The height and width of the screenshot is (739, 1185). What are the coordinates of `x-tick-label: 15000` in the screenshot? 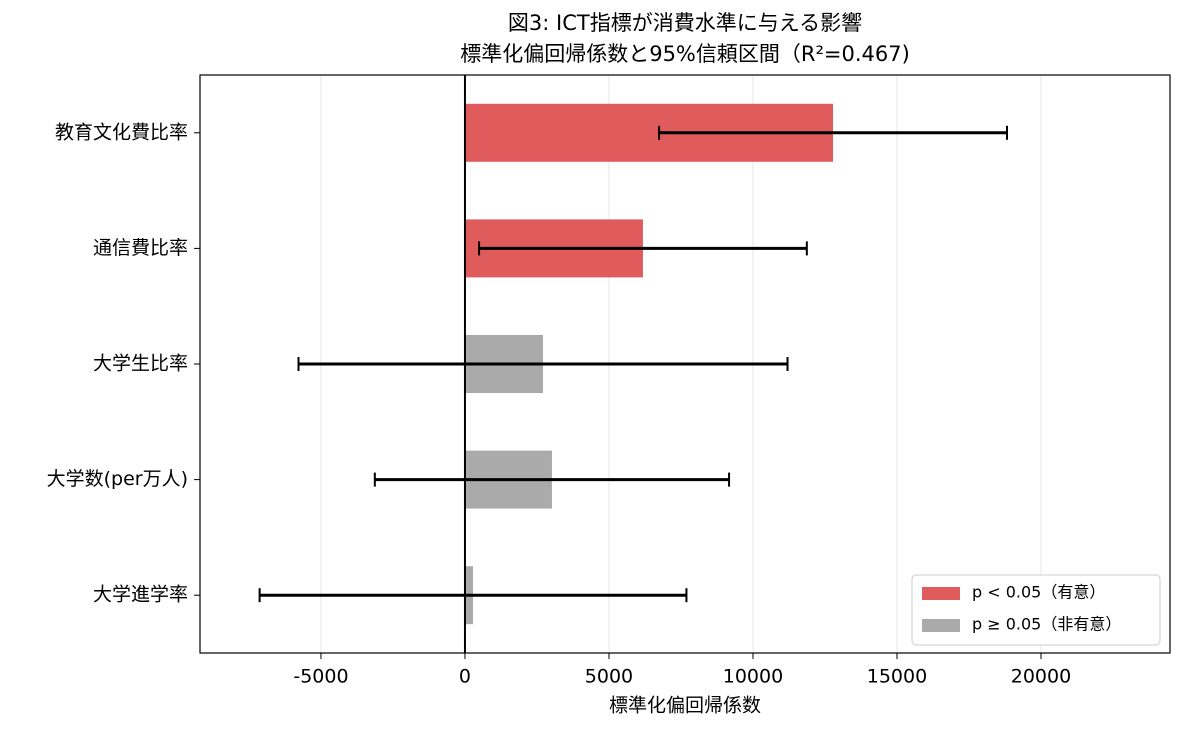 It's located at (897, 677).